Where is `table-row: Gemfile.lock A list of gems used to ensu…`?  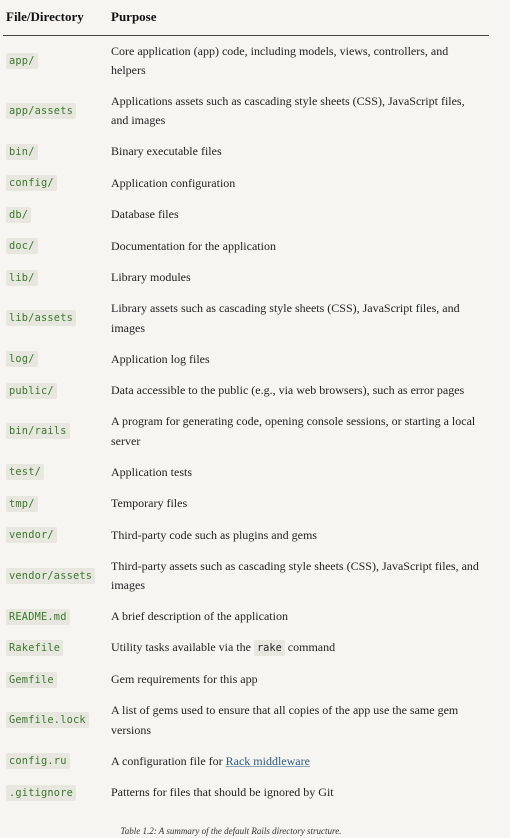 table-row: Gemfile.lock A list of gems used to ensu… is located at coordinates (246, 721).